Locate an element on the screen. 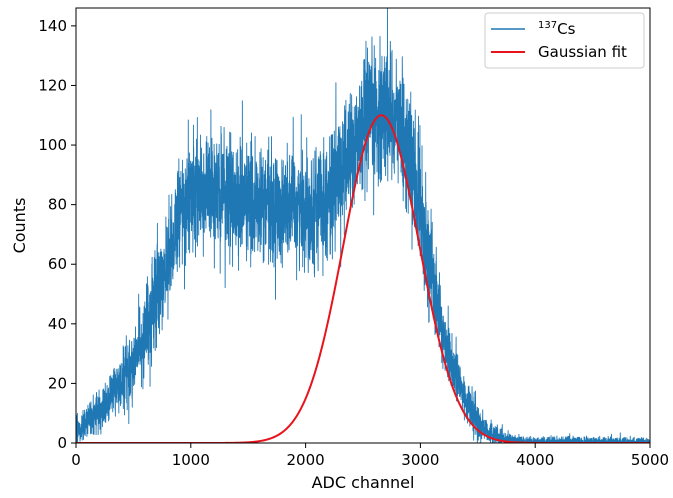 The image size is (673, 498). y-tick-label: 80 is located at coordinates (57, 205).